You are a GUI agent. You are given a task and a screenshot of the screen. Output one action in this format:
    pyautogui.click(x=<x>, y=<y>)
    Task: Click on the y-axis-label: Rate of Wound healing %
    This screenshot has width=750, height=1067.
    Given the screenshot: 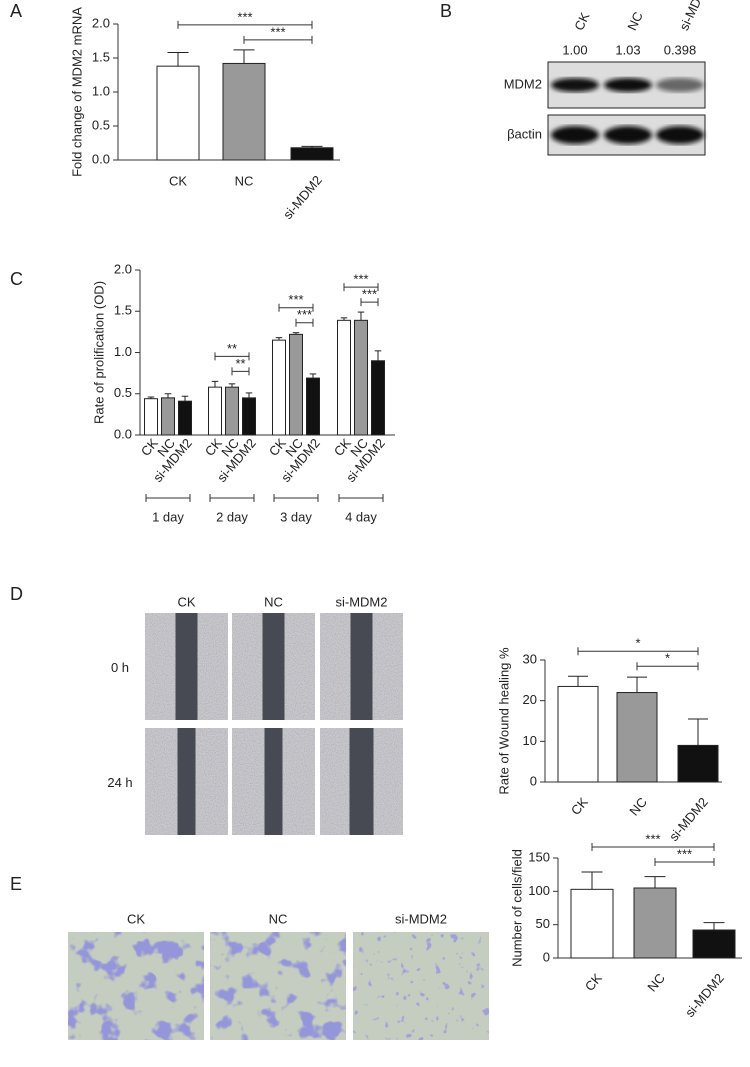 What is the action you would take?
    pyautogui.click(x=503, y=721)
    